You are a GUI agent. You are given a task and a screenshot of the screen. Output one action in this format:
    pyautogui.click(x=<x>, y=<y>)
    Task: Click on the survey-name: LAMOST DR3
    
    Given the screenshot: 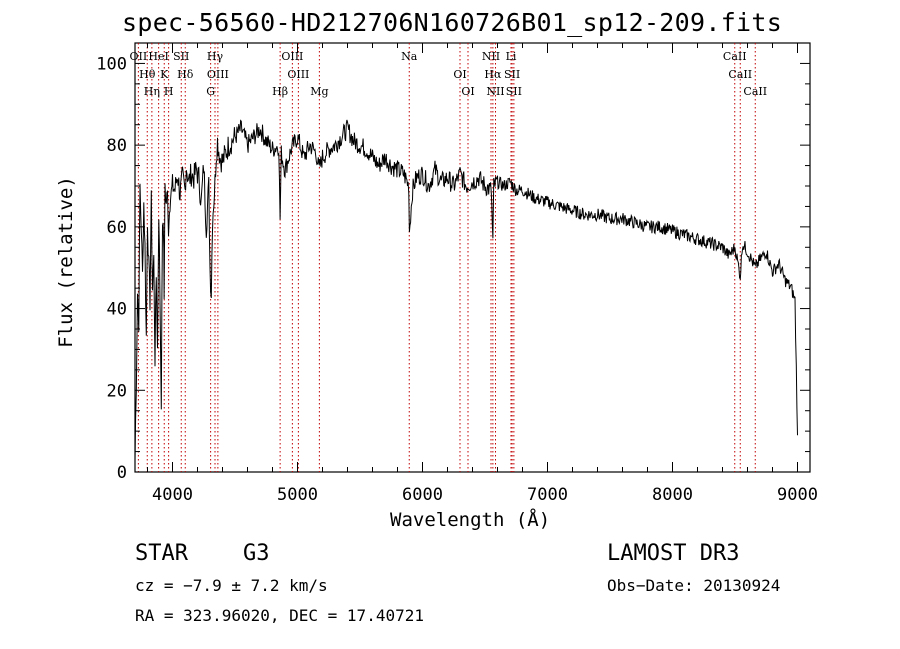 What is the action you would take?
    pyautogui.click(x=673, y=553)
    